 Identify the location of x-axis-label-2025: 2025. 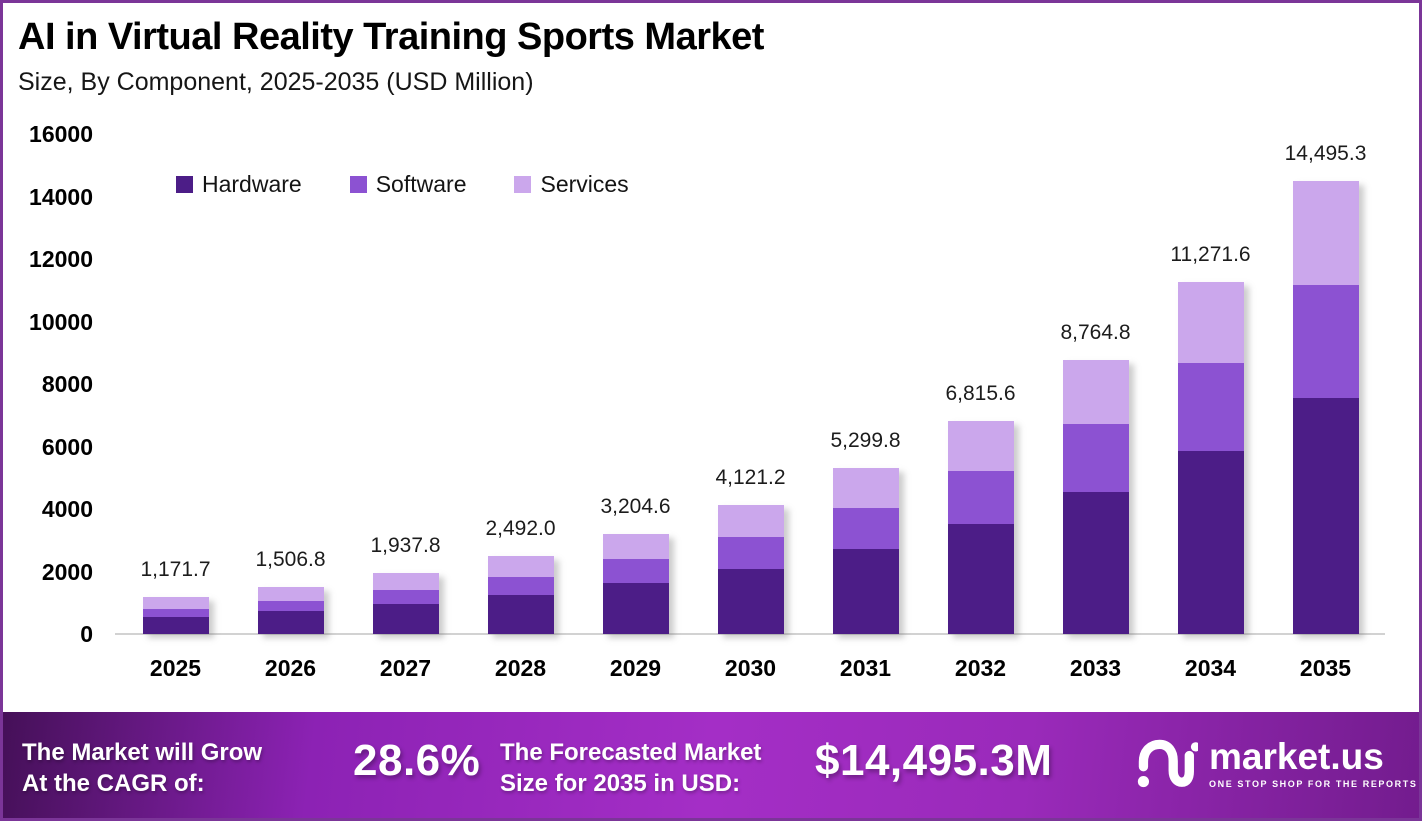
(175, 668).